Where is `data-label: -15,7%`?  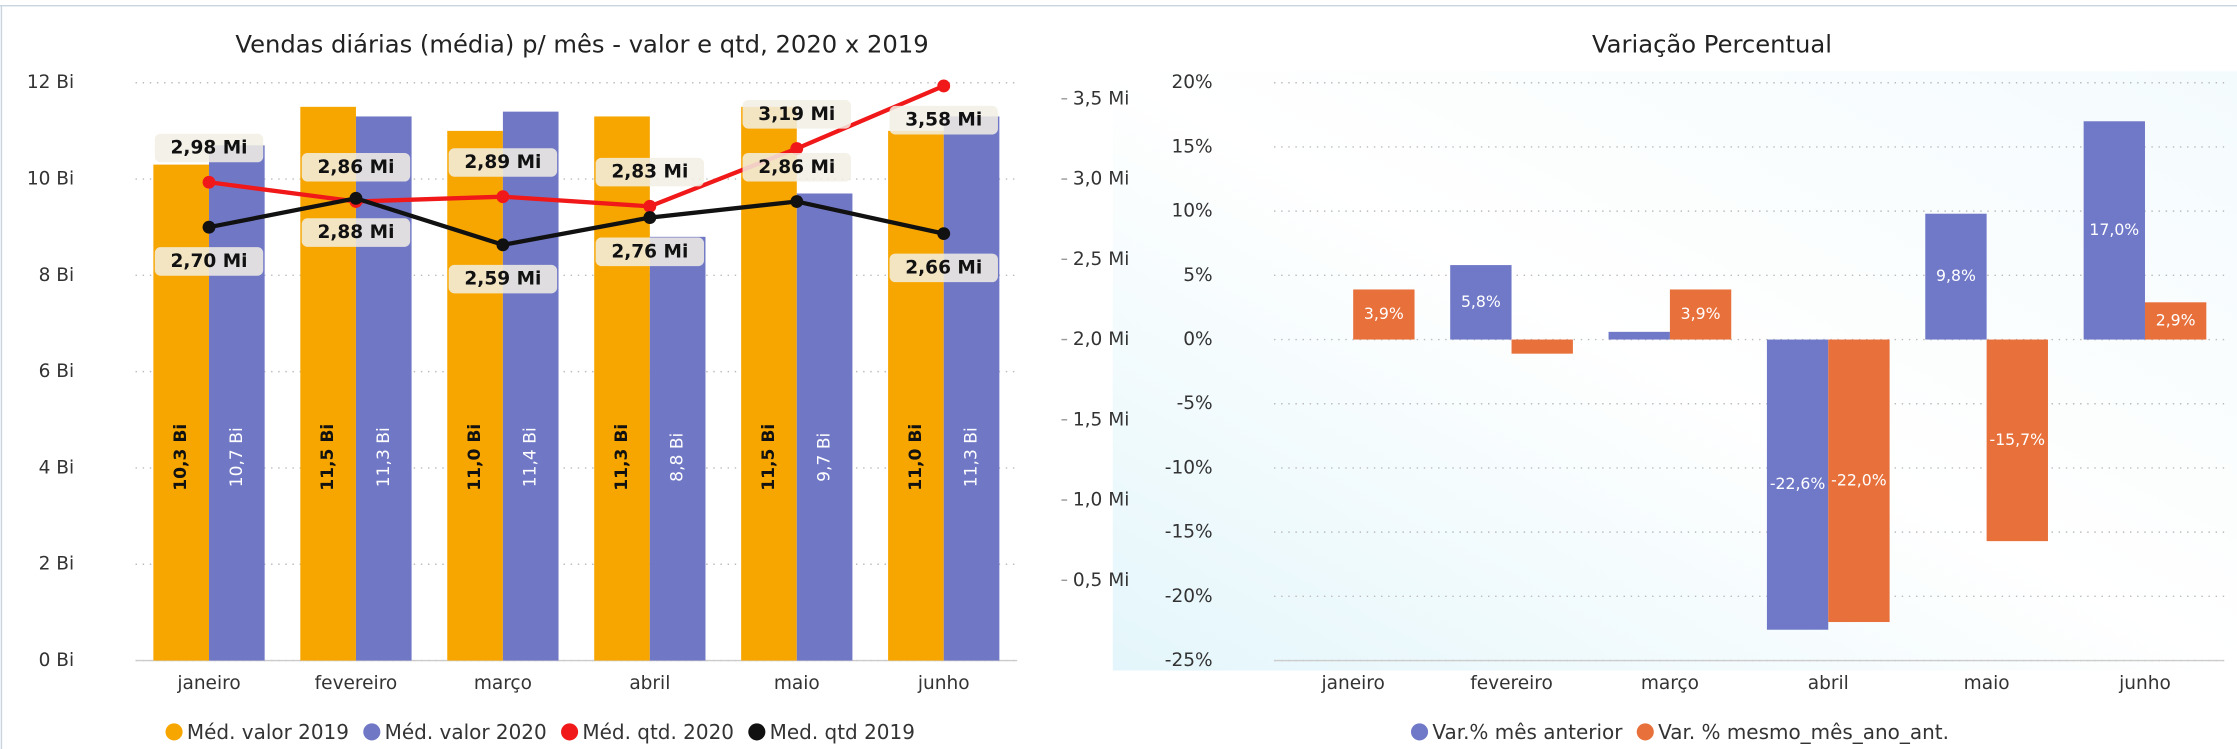
data-label: -15,7% is located at coordinates (2018, 439).